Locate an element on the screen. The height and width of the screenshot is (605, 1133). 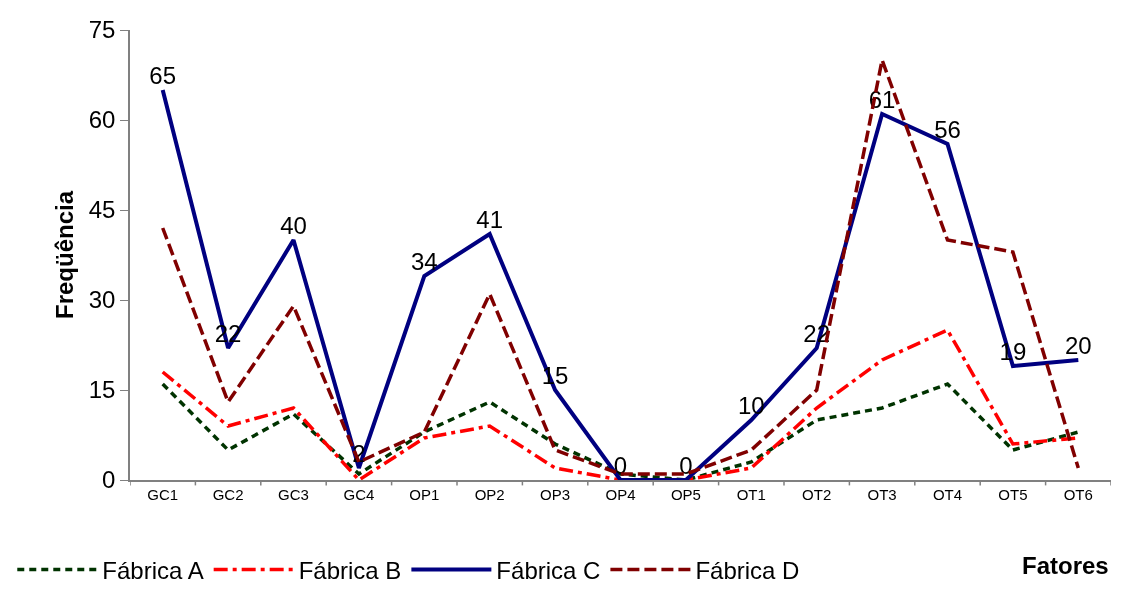
data-label: 10 is located at coordinates (751, 405).